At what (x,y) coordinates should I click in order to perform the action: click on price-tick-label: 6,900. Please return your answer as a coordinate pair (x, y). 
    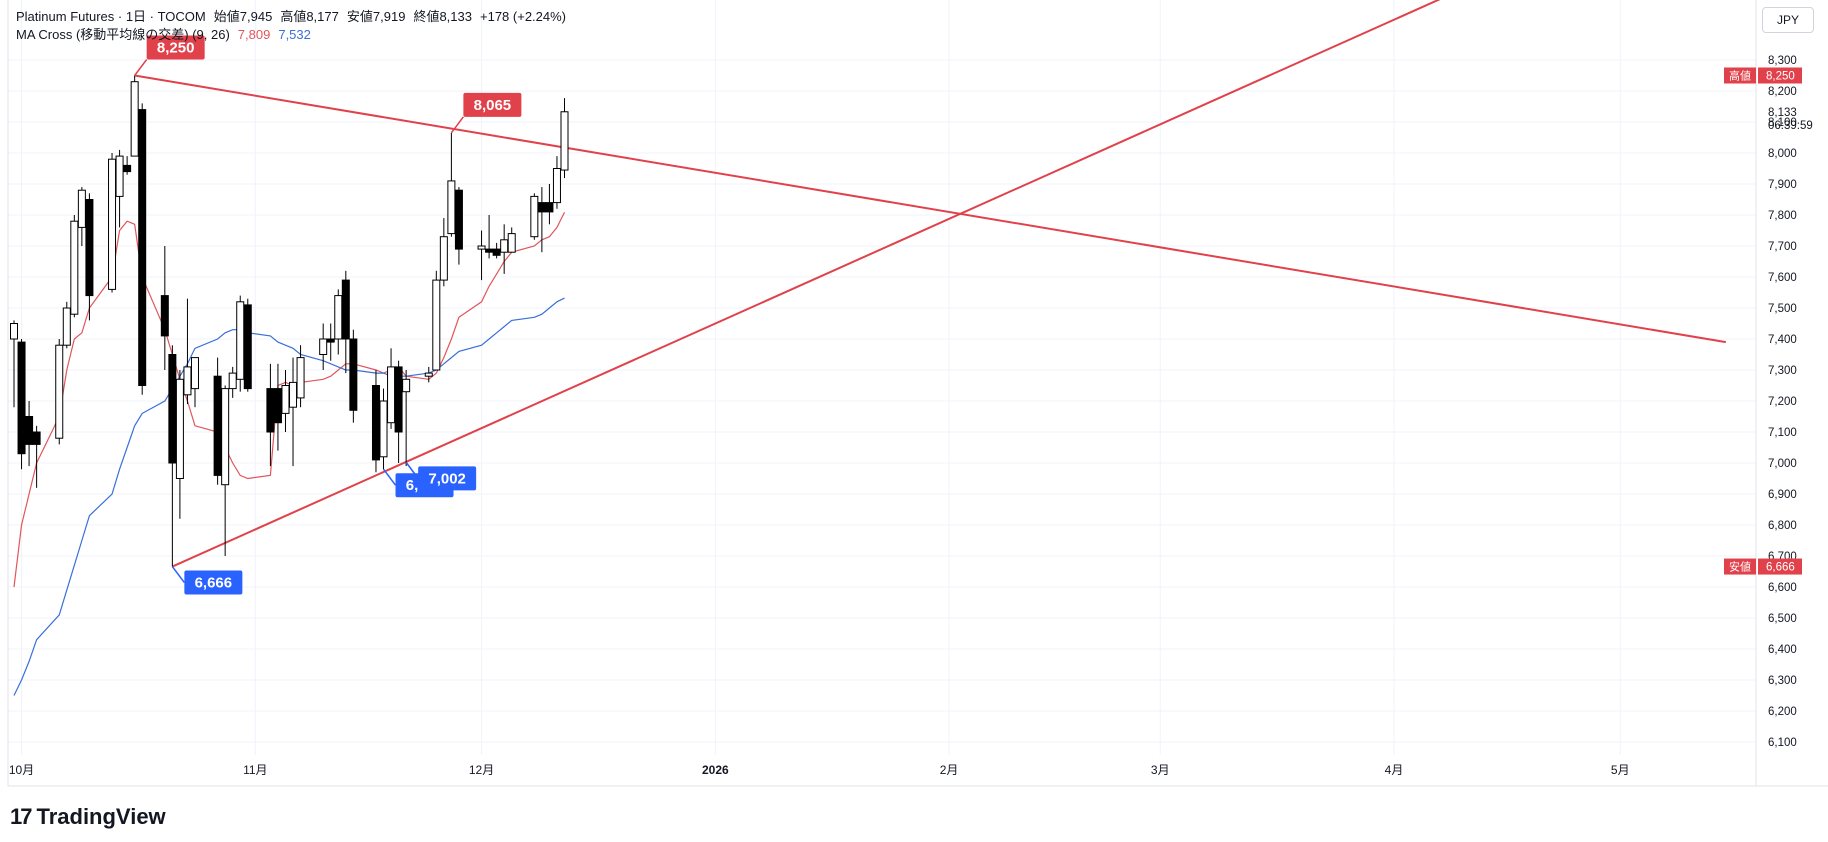
    Looking at the image, I should click on (1782, 495).